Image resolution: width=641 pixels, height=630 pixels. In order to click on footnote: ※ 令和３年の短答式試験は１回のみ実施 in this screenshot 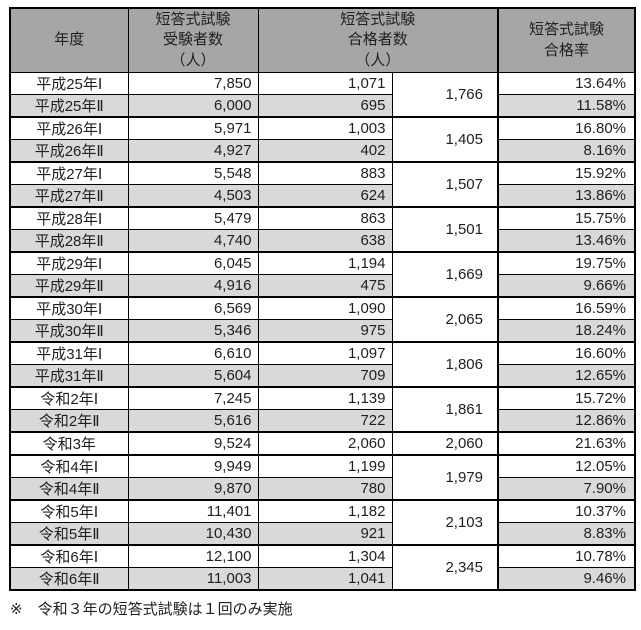, I will do `click(151, 609)`.